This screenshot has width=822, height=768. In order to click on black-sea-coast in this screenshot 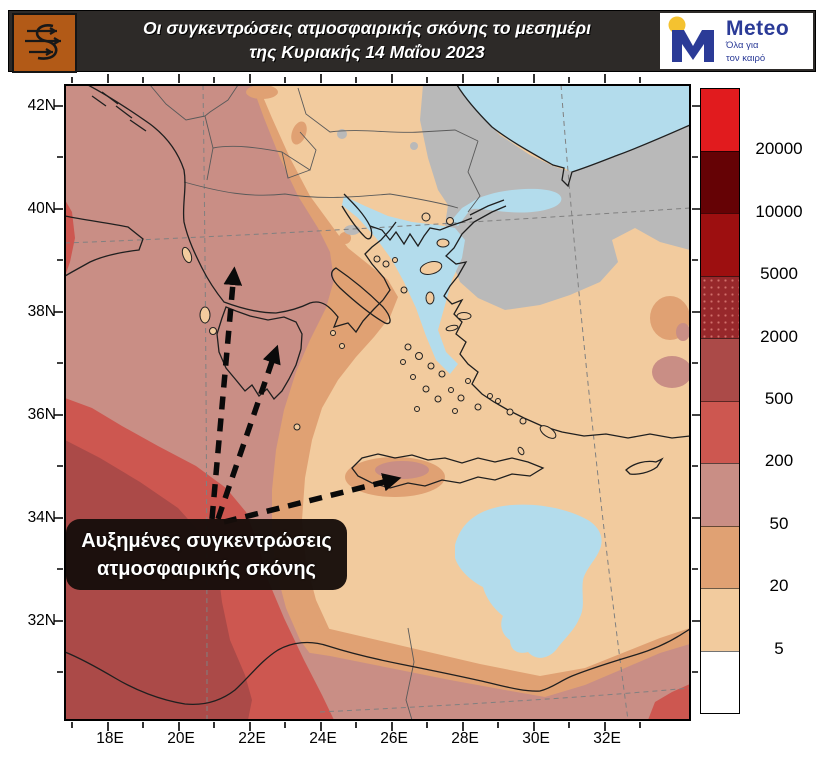, I will do `click(573, 136)`.